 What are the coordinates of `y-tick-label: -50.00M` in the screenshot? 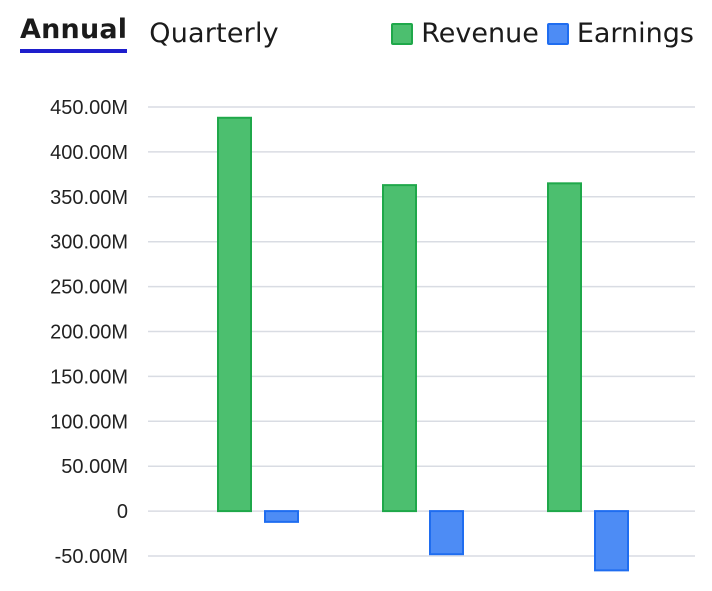 It's located at (91, 557).